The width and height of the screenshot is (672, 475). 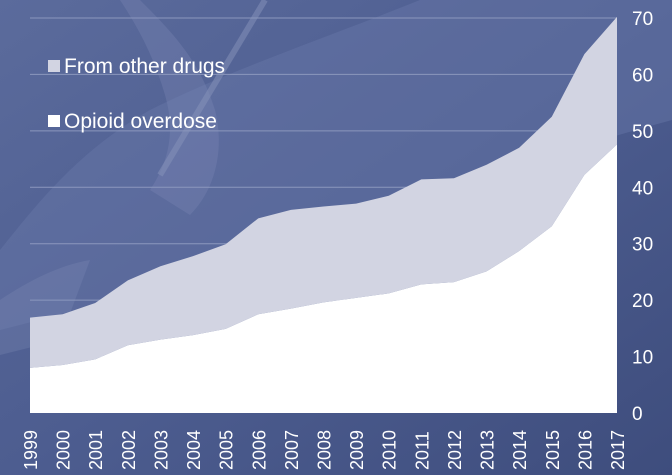 What do you see at coordinates (161, 450) in the screenshot?
I see `x-tick-label-2003: 2003` at bounding box center [161, 450].